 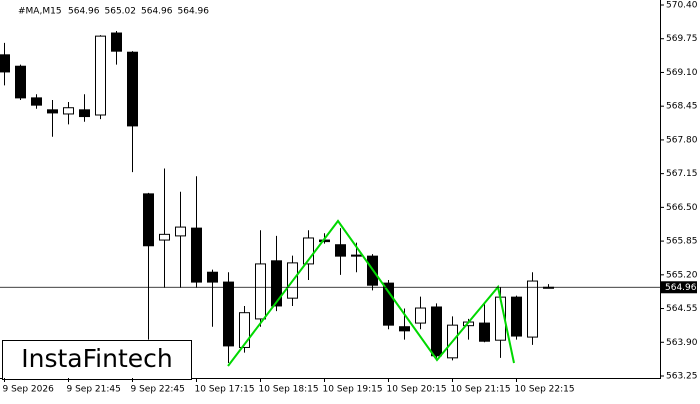 What do you see at coordinates (682, 6) in the screenshot?
I see `y-tick-label: 570.40` at bounding box center [682, 6].